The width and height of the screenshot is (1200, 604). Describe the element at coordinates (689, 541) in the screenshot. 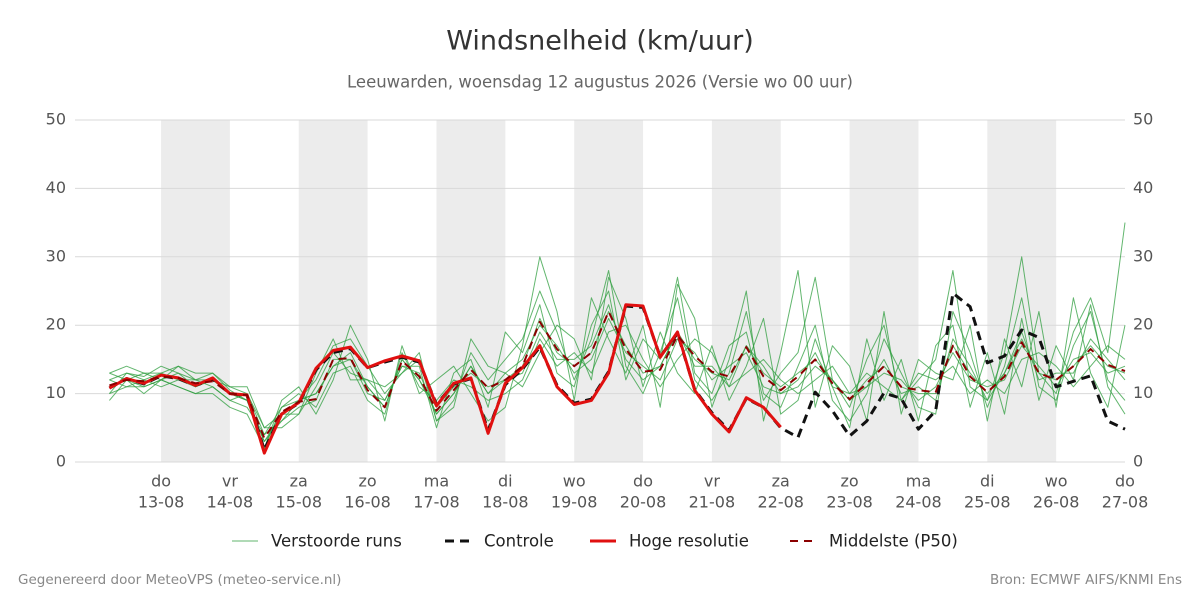

I see `legend-label: Hoge resolutie` at that location.